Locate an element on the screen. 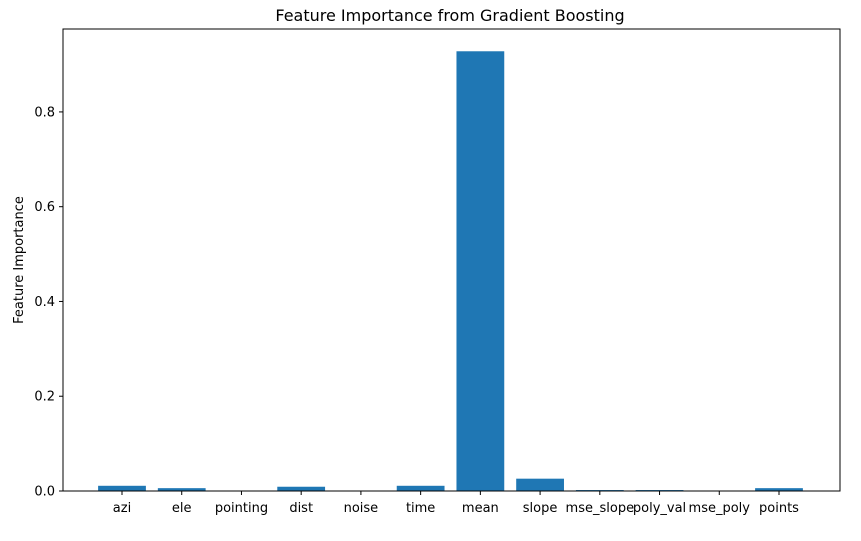 The image size is (861, 541). x-tick-label: mse_poly is located at coordinates (720, 508).